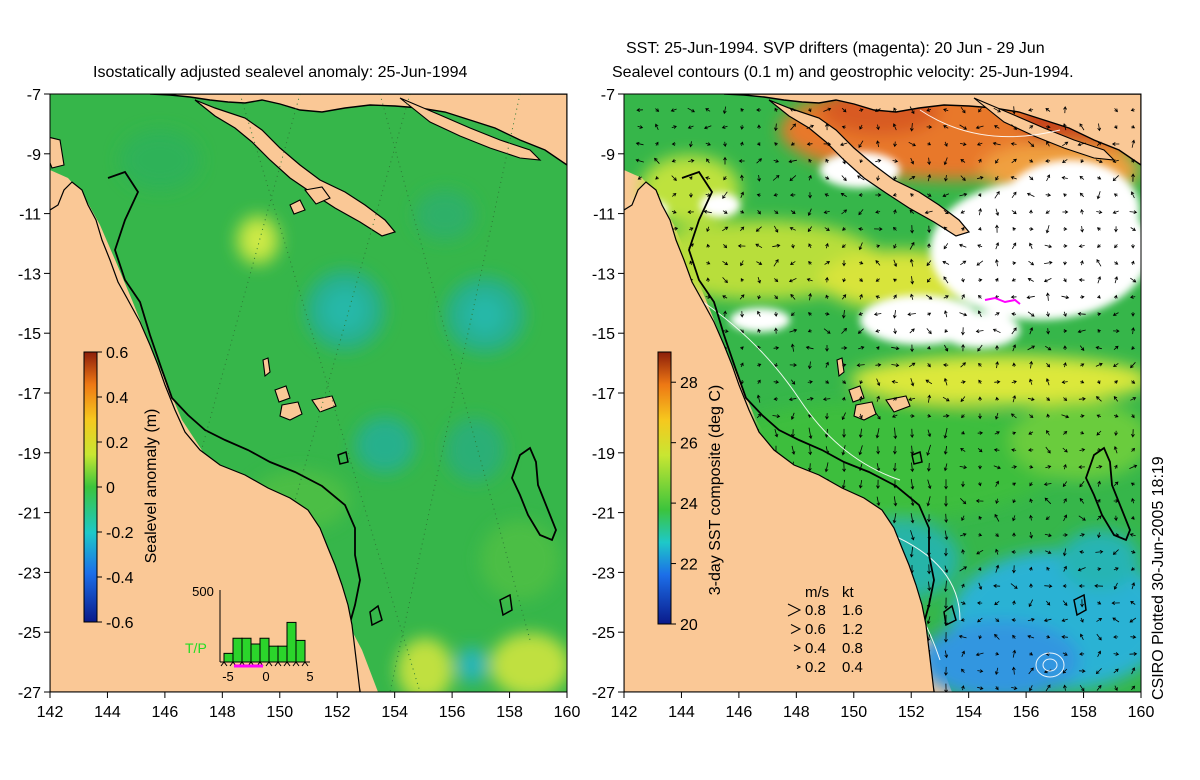 Image resolution: width=1200 pixels, height=780 pixels. What do you see at coordinates (815, 610) in the screenshot?
I see `velocity-legend-ms: 0.8` at bounding box center [815, 610].